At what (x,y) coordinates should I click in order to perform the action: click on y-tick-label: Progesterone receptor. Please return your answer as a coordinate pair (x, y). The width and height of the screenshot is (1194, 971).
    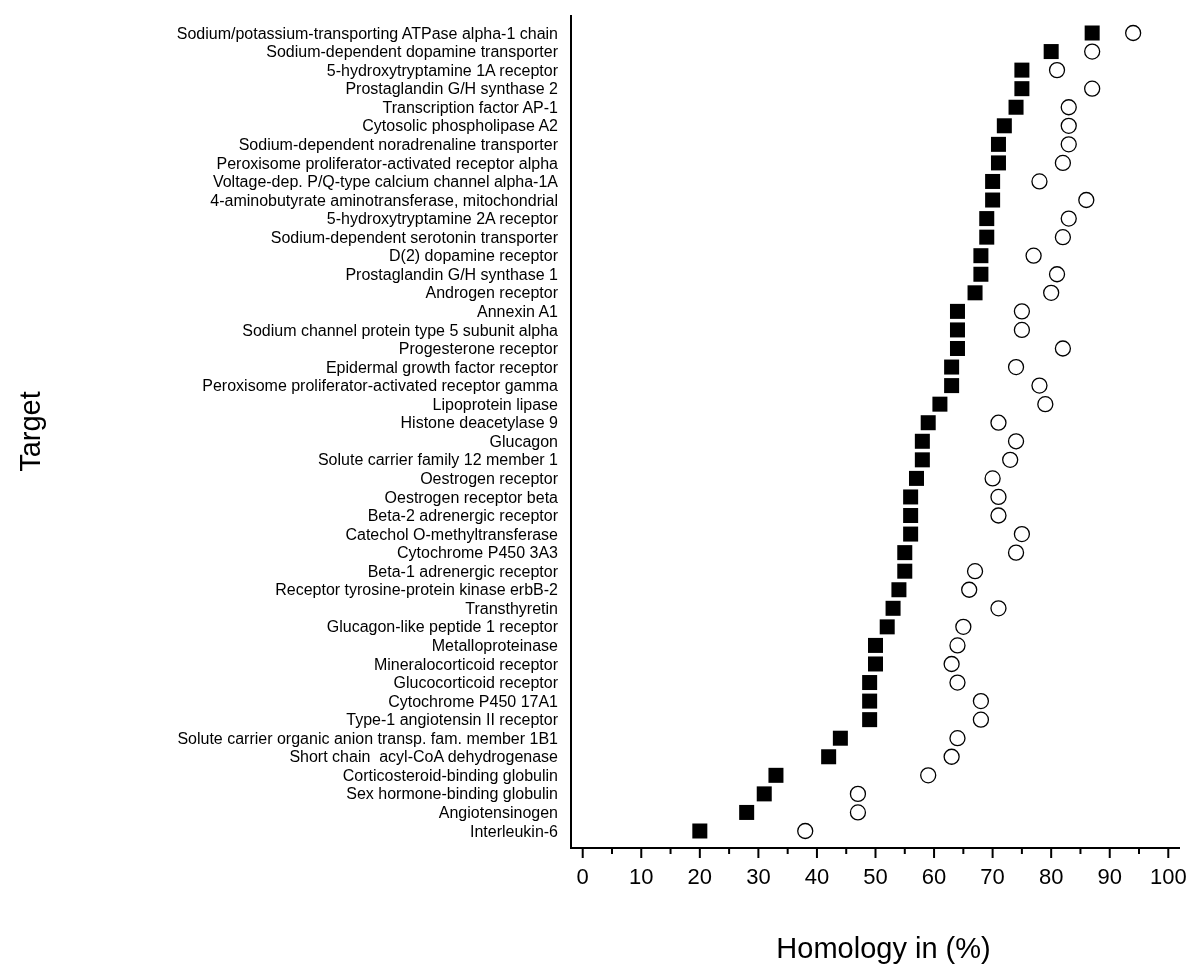
    Looking at the image, I should click on (478, 349).